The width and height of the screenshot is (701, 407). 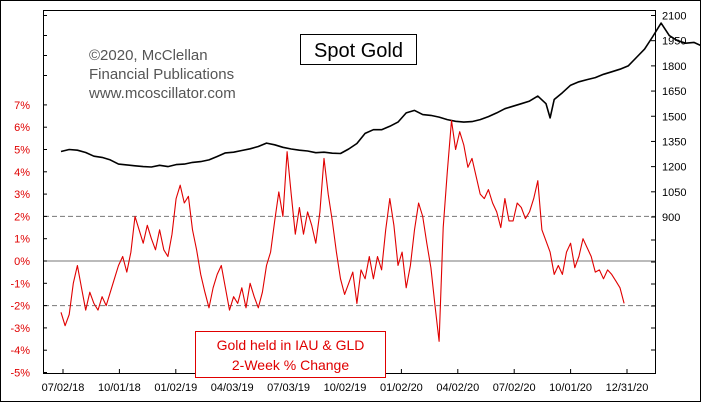 I want to click on title-border, so click(x=358, y=49).